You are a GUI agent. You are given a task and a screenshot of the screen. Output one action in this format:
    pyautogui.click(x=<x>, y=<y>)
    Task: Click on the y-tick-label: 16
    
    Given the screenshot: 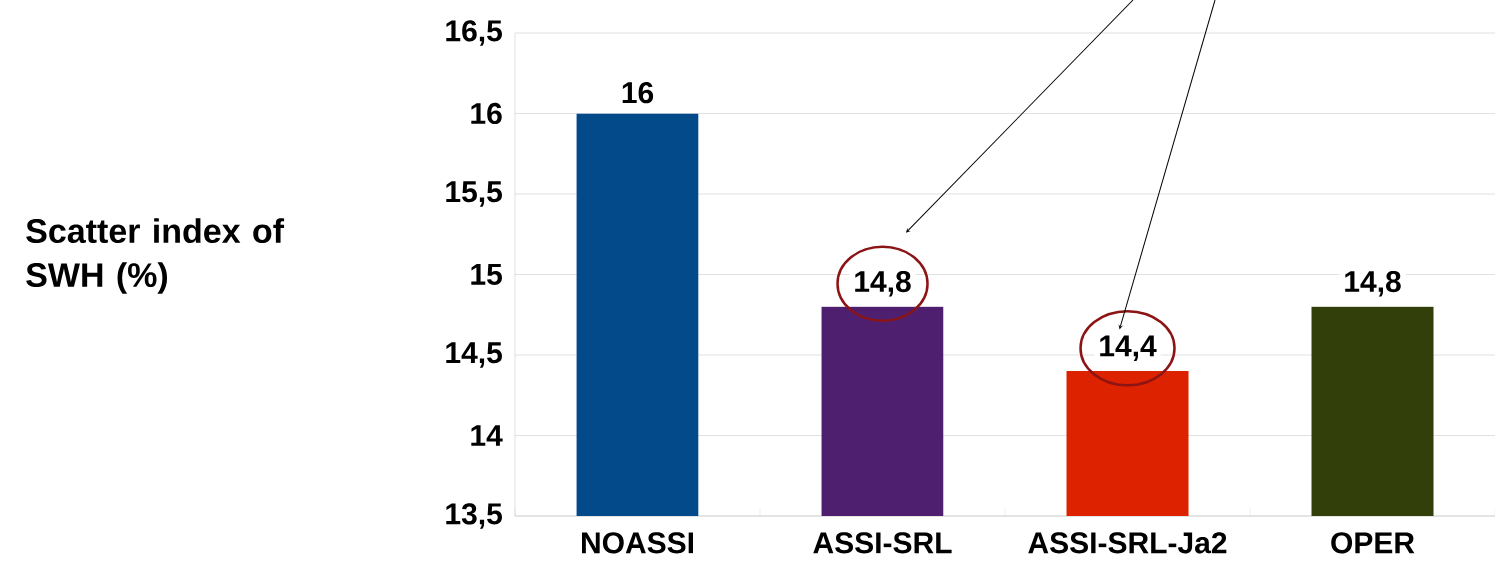 What is the action you would take?
    pyautogui.click(x=486, y=113)
    